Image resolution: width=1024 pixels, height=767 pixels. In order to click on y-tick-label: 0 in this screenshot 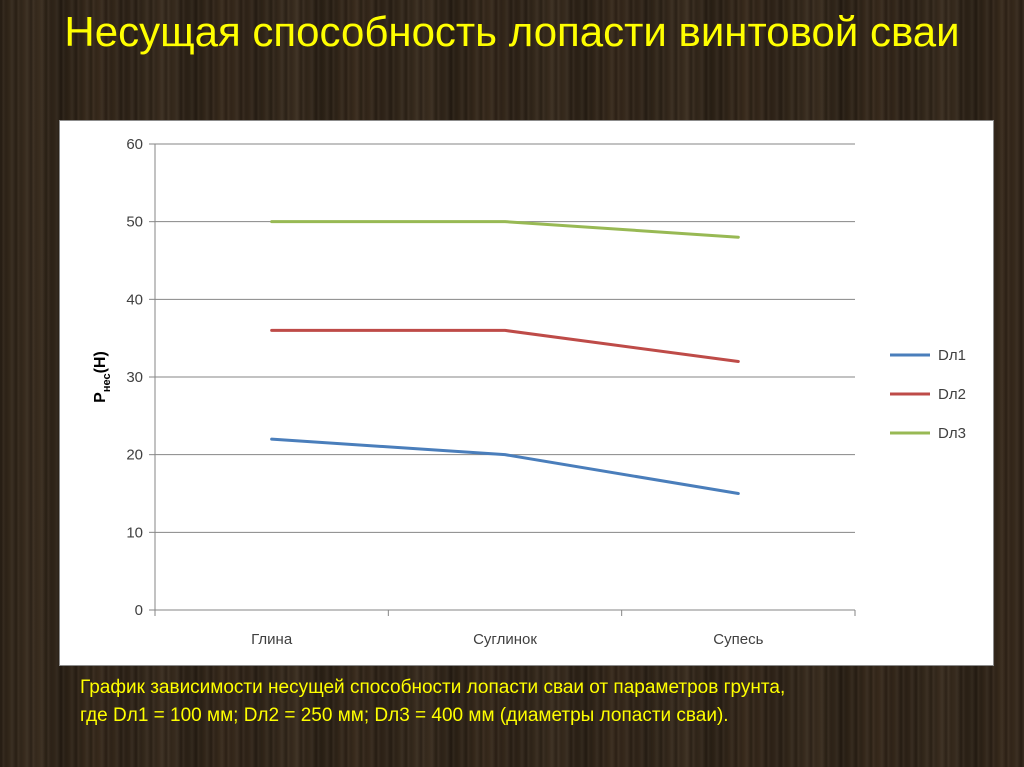, I will do `click(139, 610)`.